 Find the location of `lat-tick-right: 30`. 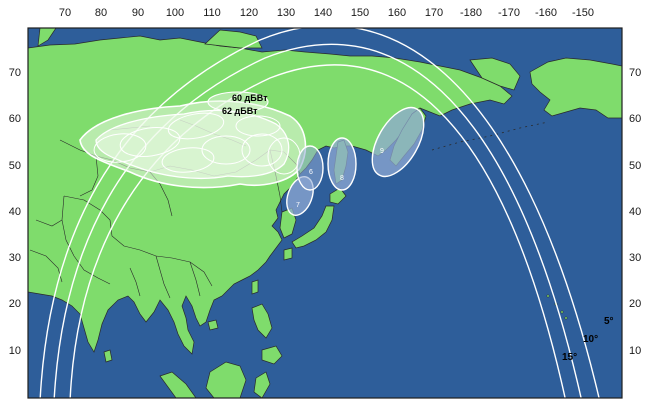

lat-tick-right: 30 is located at coordinates (635, 258).